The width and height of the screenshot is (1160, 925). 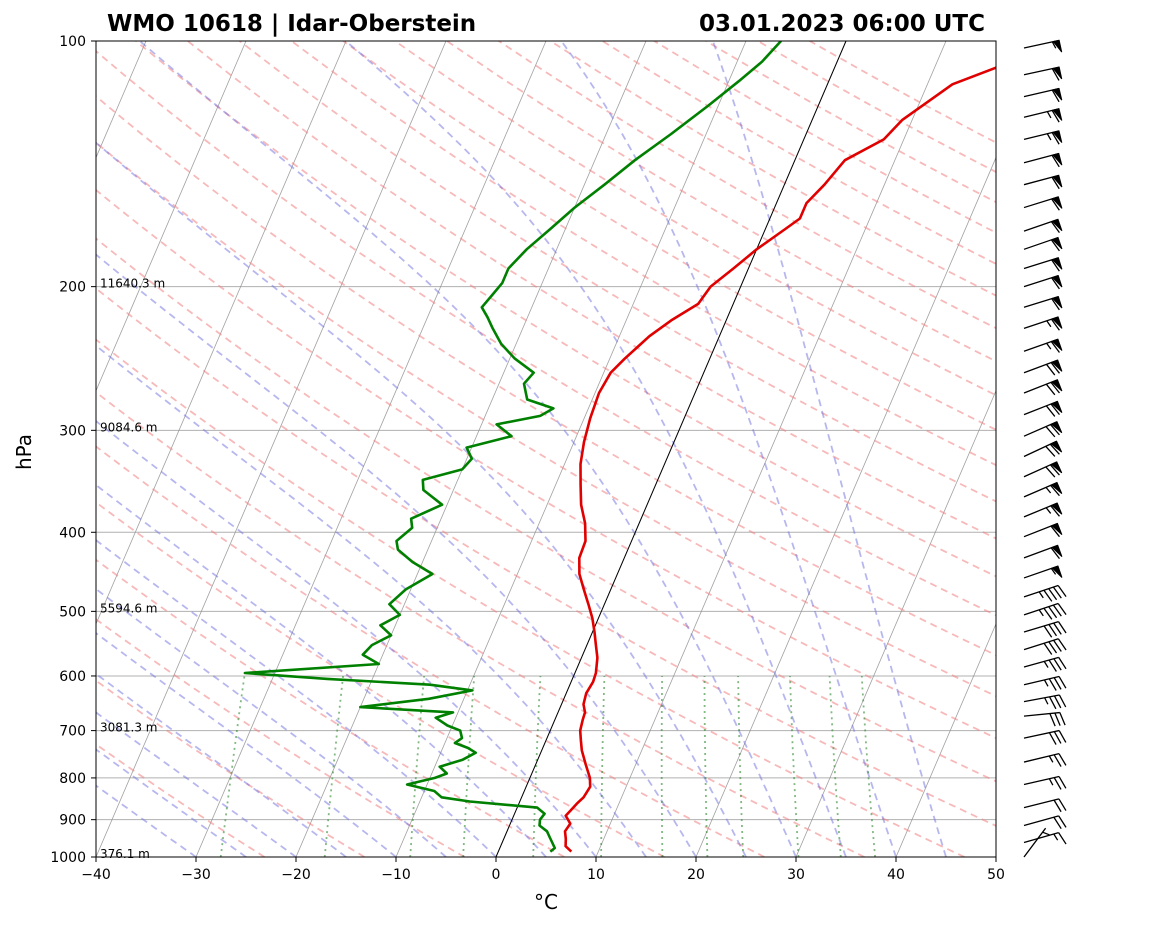 What do you see at coordinates (72, 612) in the screenshot?
I see `y-tick-label: 500` at bounding box center [72, 612].